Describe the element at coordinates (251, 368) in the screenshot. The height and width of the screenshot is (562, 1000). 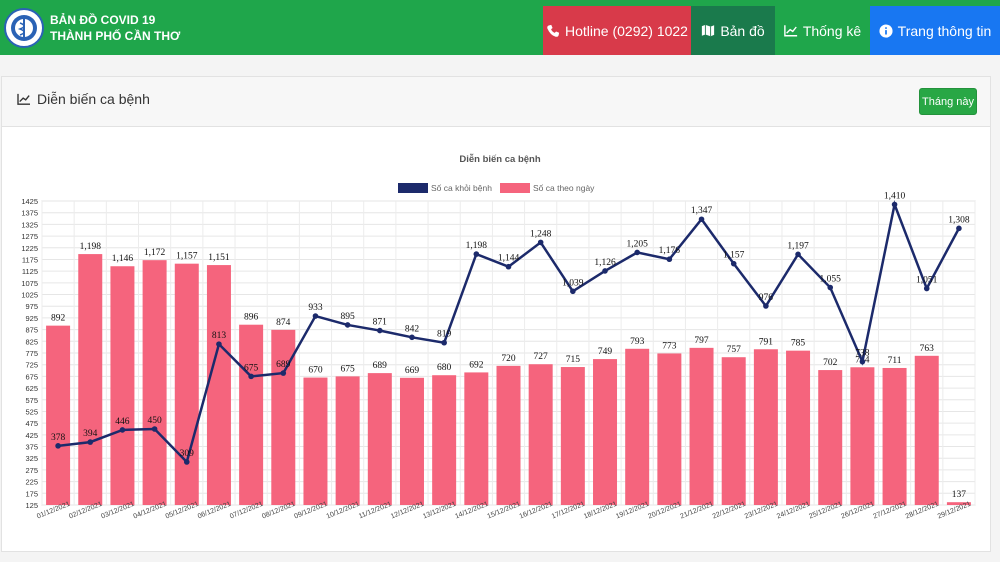
I see `point-value-label: 675` at that location.